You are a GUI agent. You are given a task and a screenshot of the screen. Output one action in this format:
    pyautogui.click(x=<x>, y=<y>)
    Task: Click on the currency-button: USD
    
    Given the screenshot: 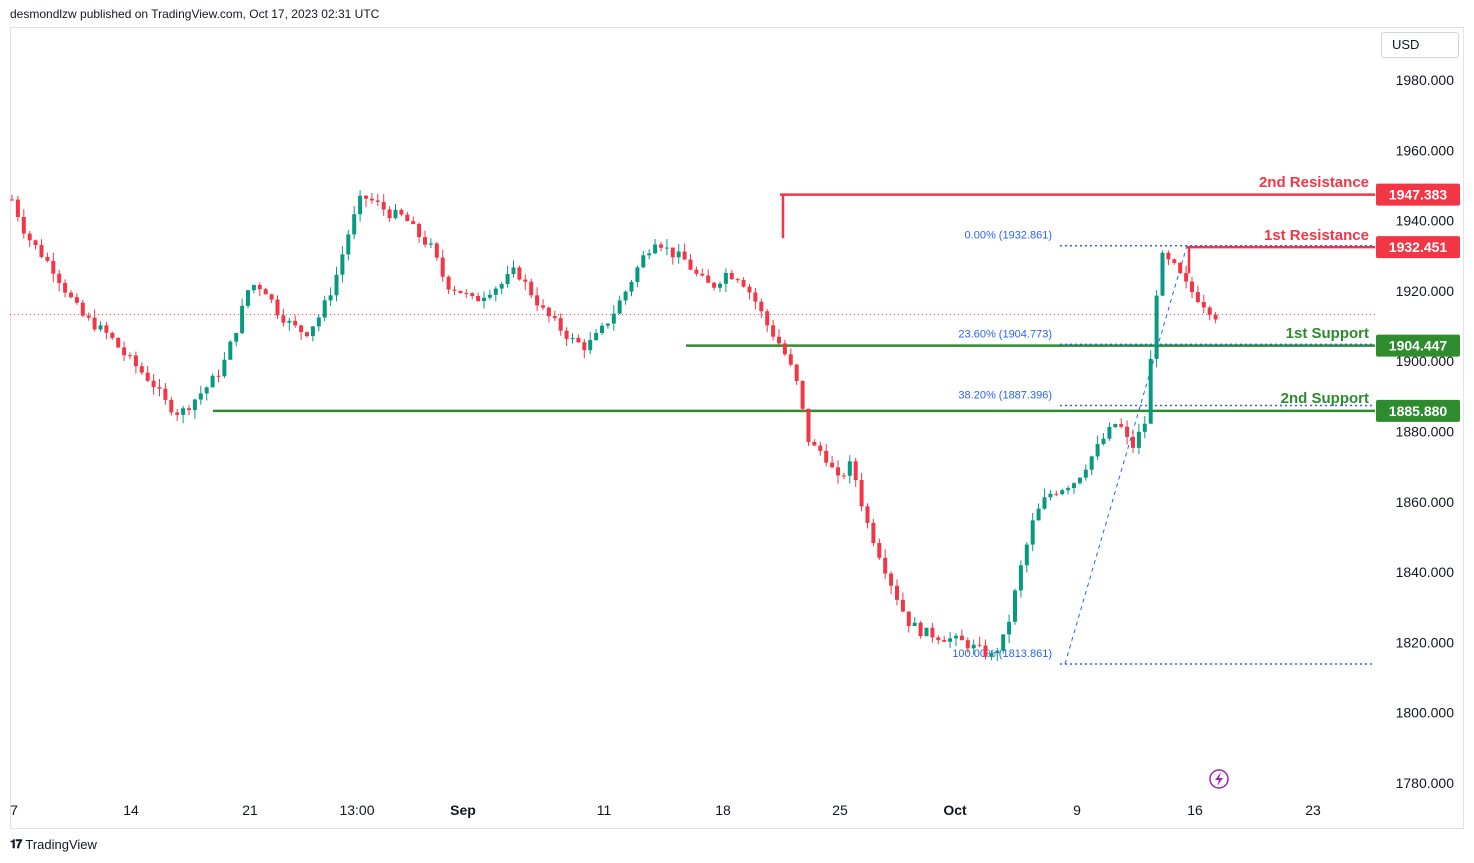 What is the action you would take?
    pyautogui.click(x=1420, y=45)
    